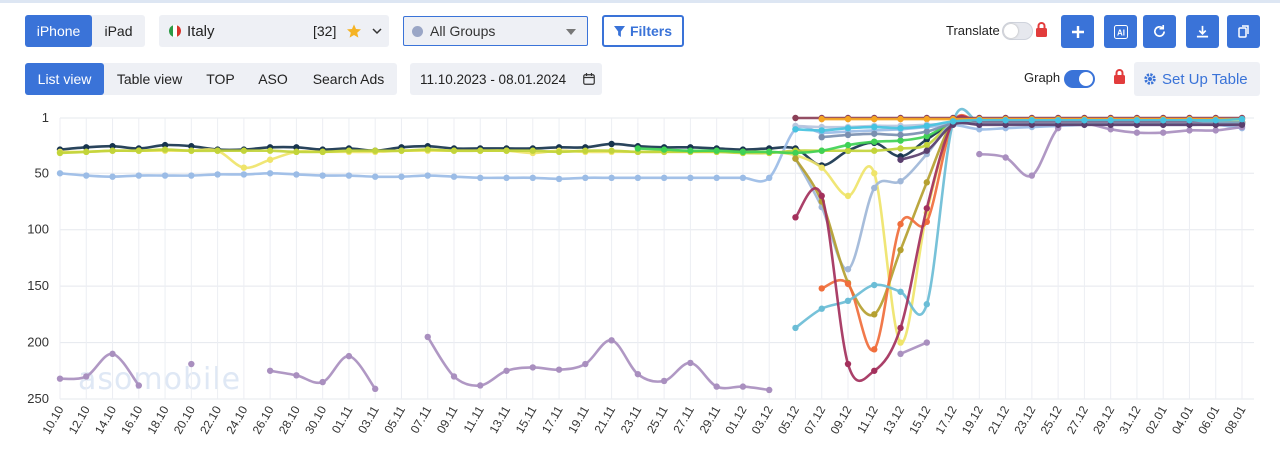 This screenshot has width=1280, height=473. Describe the element at coordinates (683, 419) in the screenshot. I see `x-tick-label: 27.11` at that location.